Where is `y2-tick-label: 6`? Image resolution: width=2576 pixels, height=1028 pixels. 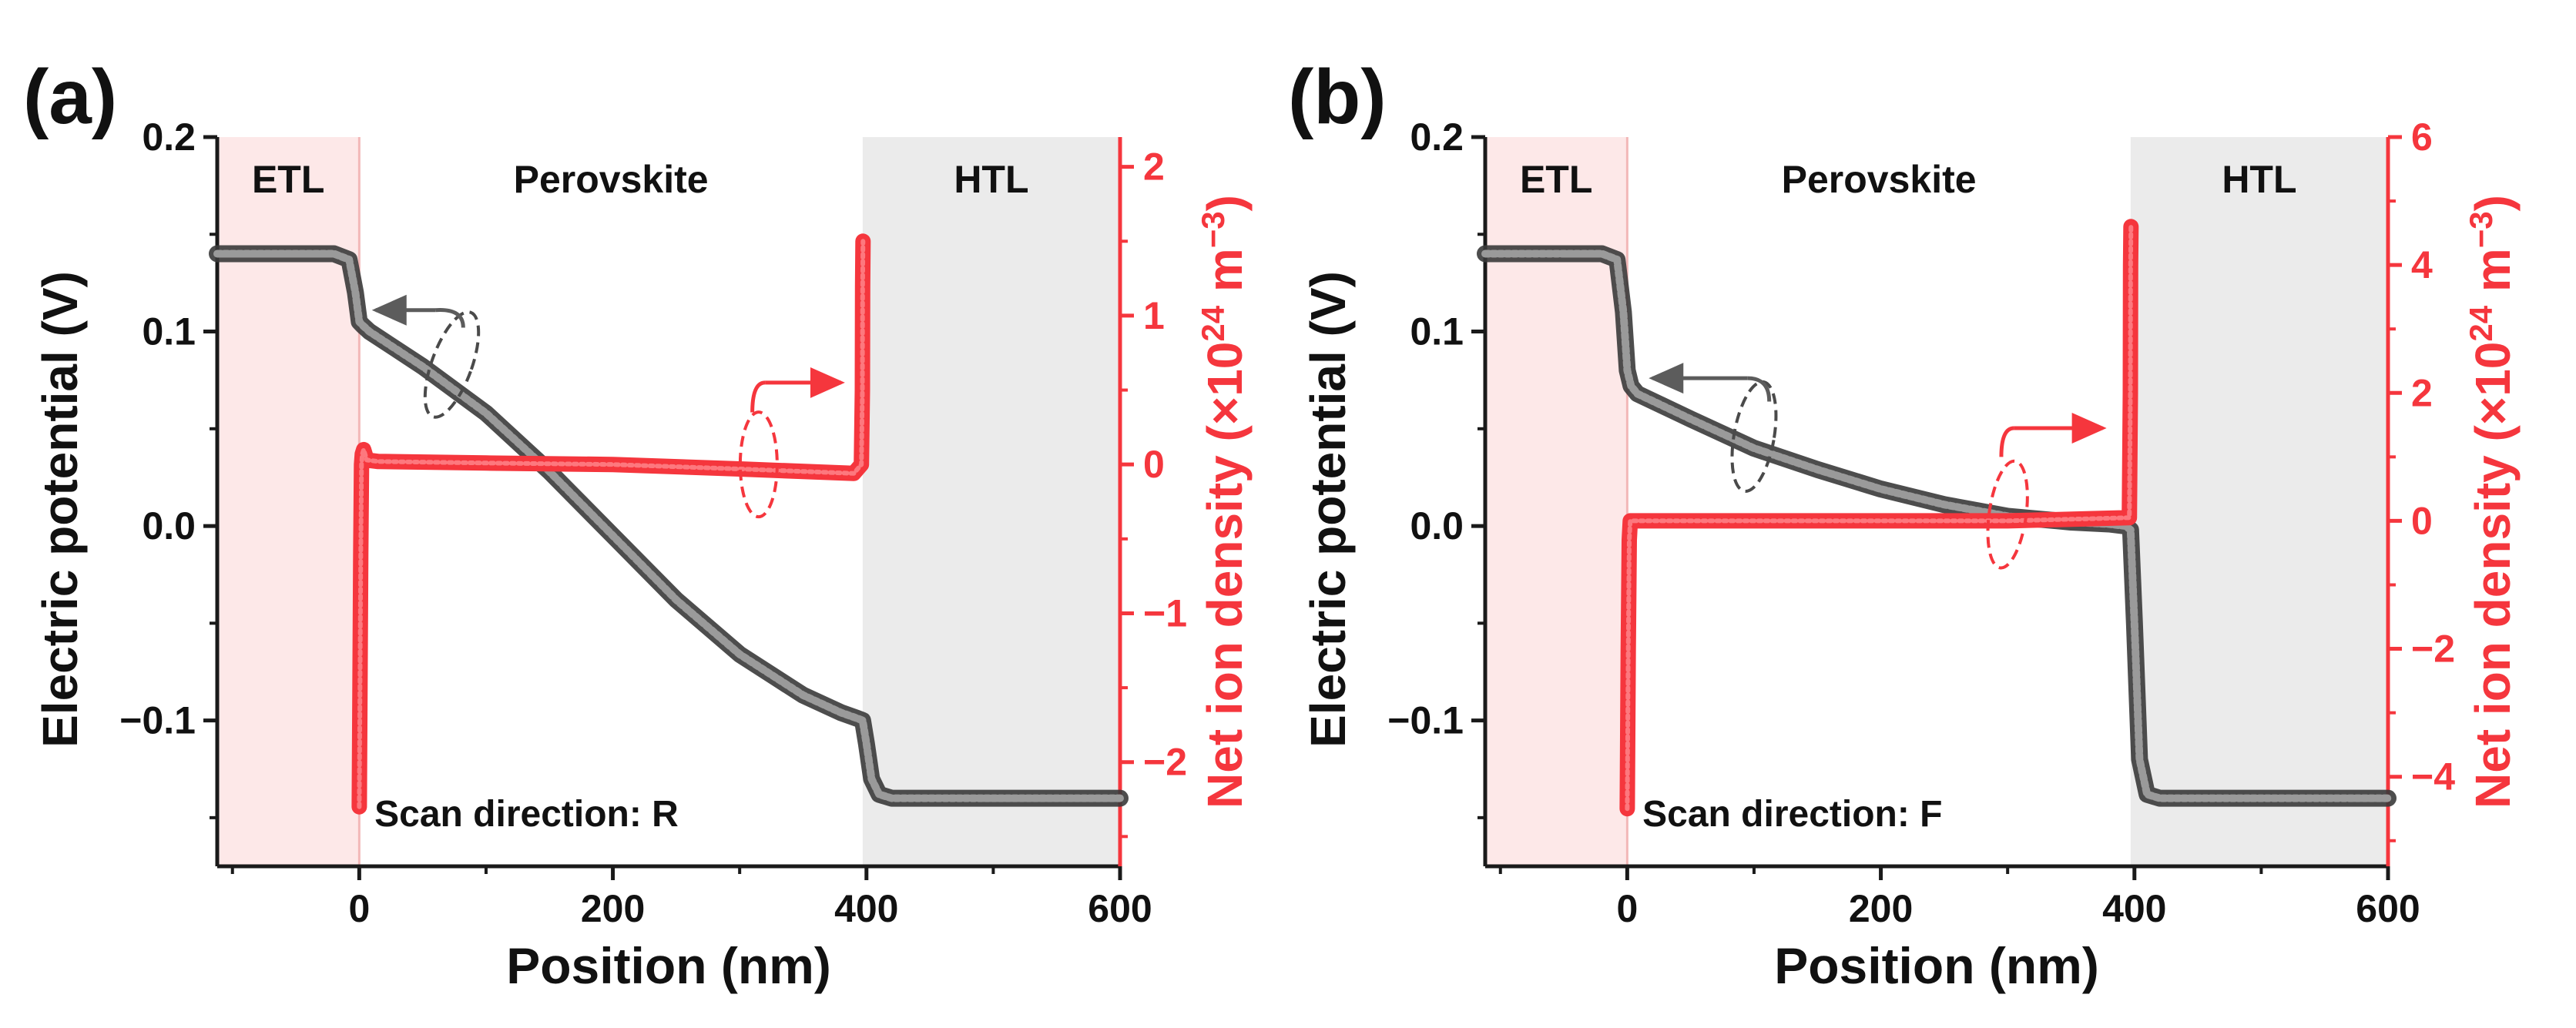 y2-tick-label: 6 is located at coordinates (2422, 137).